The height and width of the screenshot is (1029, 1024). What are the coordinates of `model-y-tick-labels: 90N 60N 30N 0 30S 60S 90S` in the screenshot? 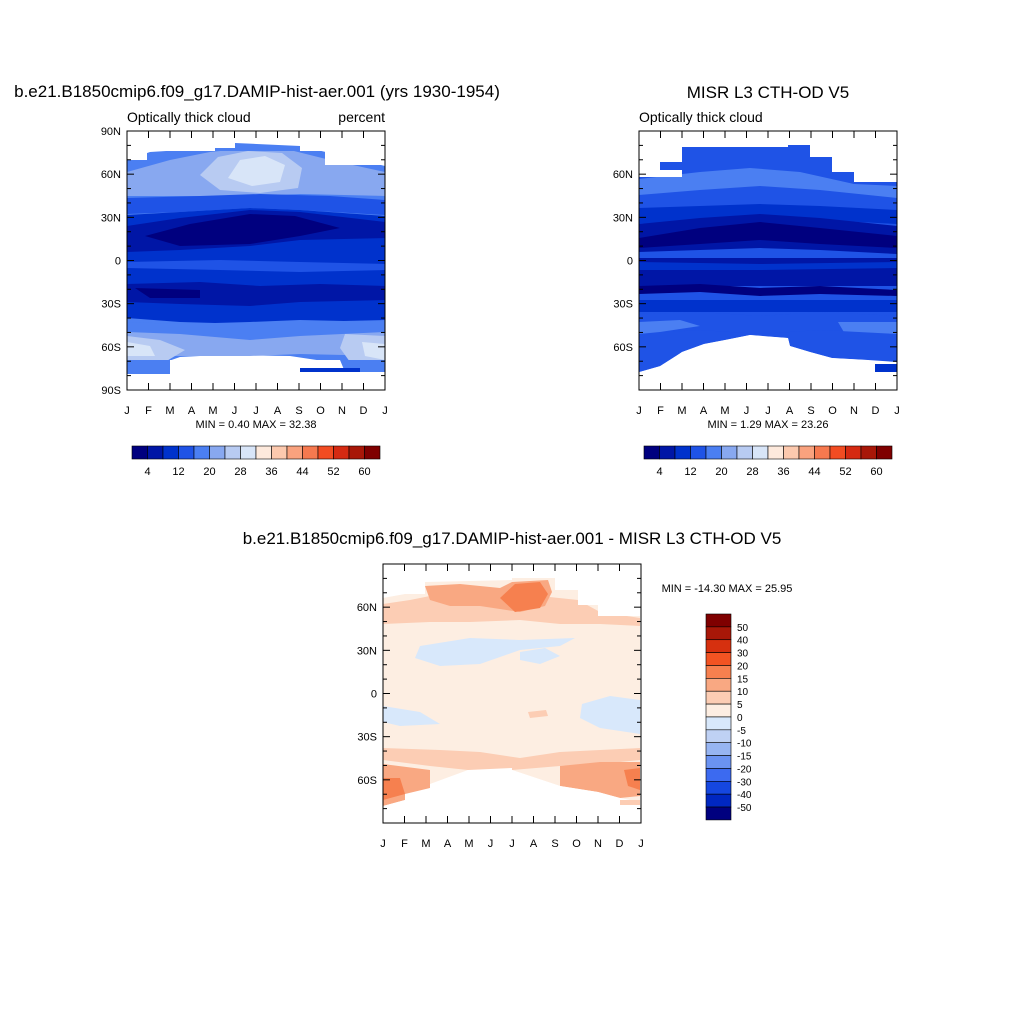 It's located at (243, 261).